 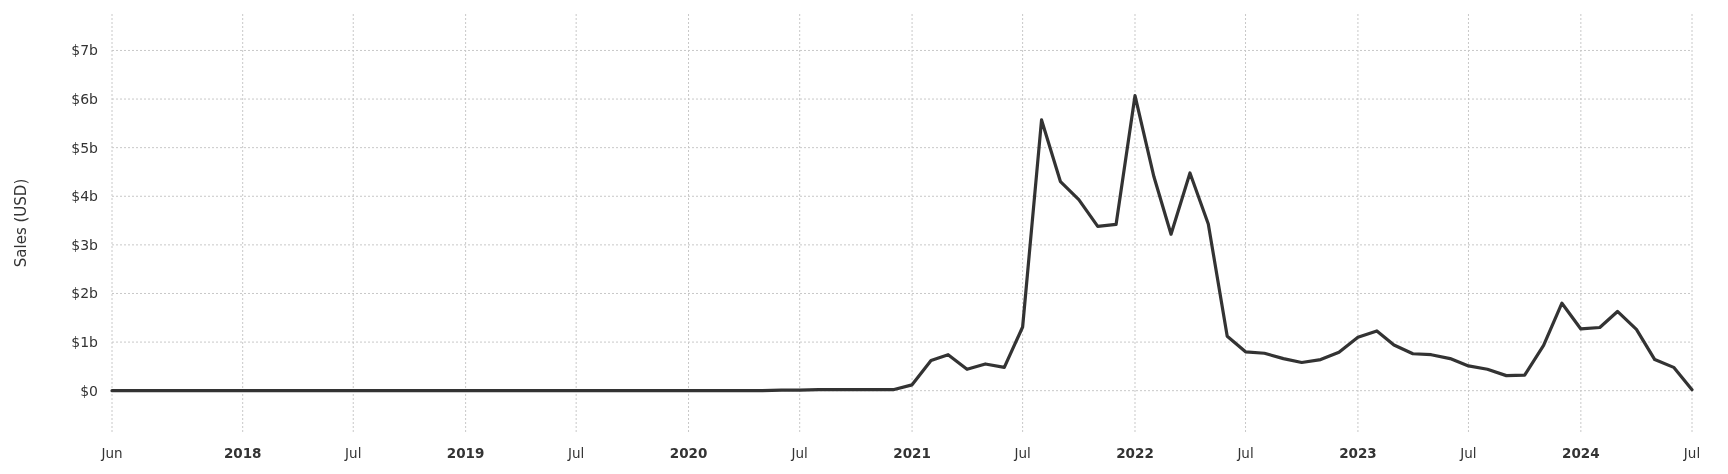 What do you see at coordinates (85, 341) in the screenshot?
I see `y-tick-label: $1b` at bounding box center [85, 341].